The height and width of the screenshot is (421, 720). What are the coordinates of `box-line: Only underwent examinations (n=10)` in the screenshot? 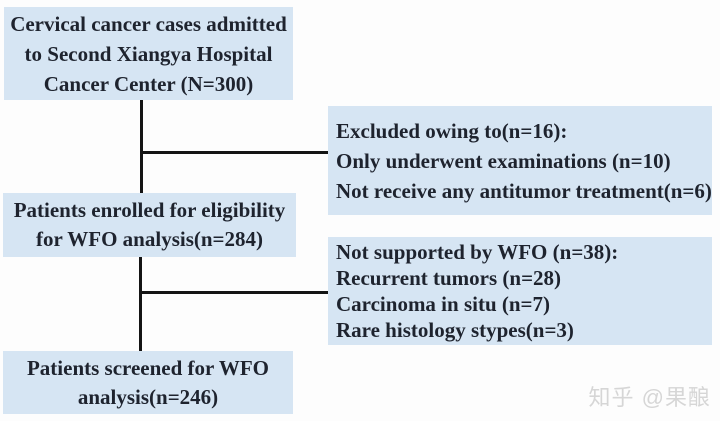 It's located at (503, 160).